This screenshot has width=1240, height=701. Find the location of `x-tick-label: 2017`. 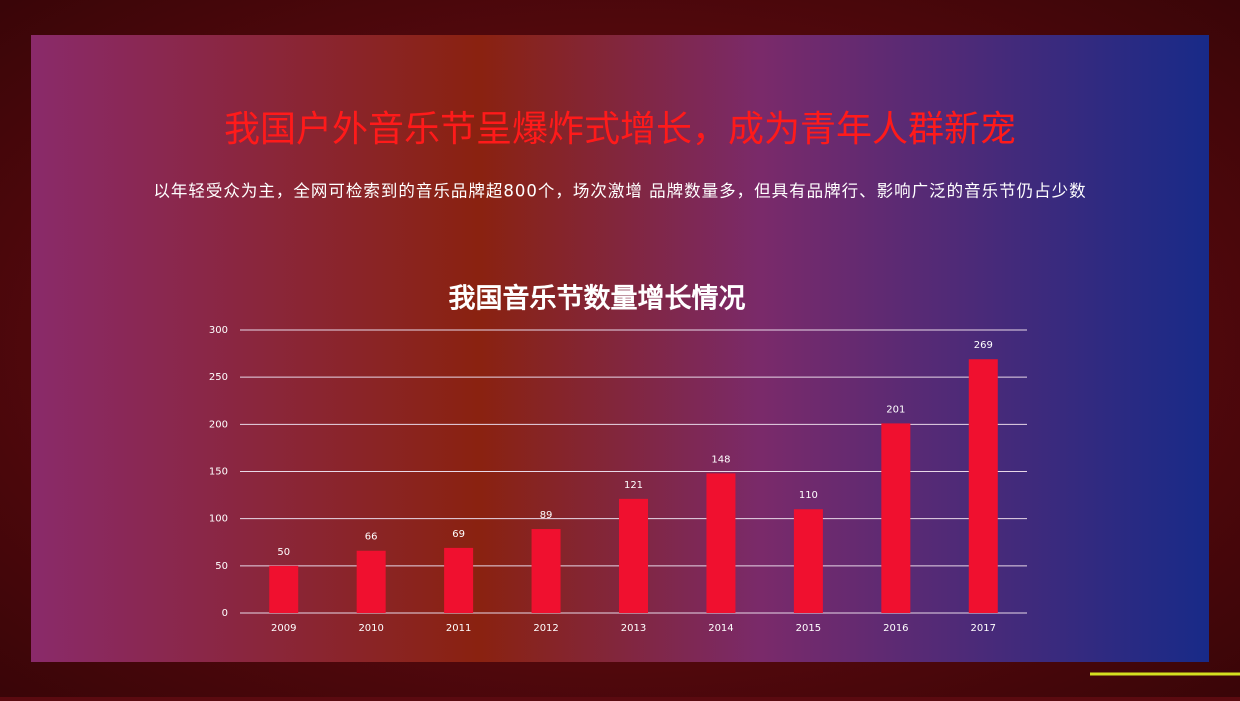

x-tick-label: 2017 is located at coordinates (983, 628).